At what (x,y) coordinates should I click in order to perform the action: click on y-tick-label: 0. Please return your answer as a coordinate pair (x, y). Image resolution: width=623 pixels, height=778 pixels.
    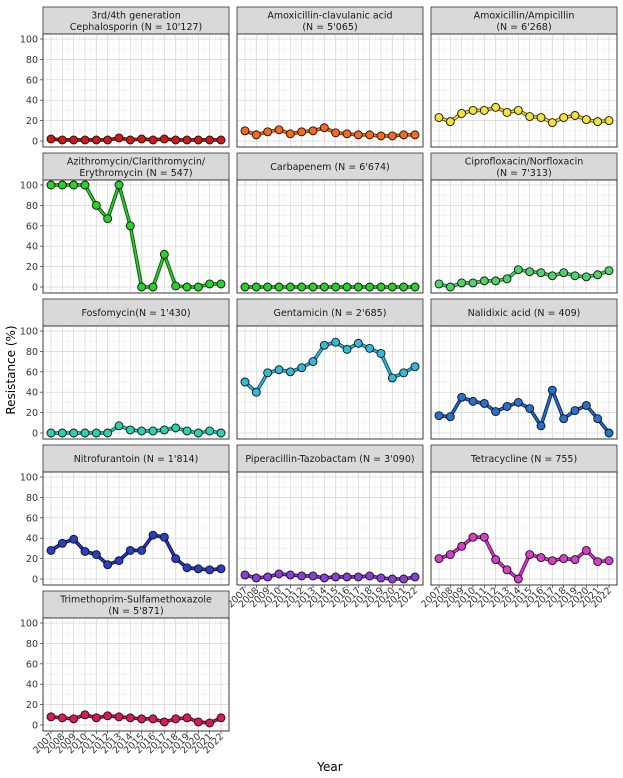
    Looking at the image, I should click on (35, 288).